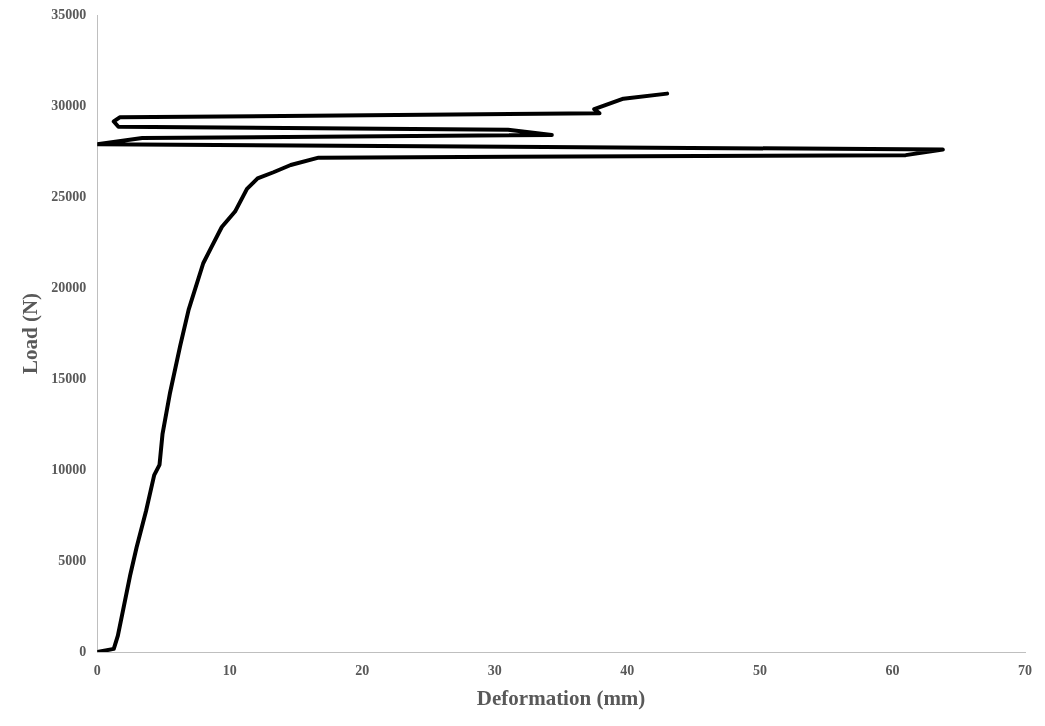 The height and width of the screenshot is (726, 1045). Describe the element at coordinates (892, 671) in the screenshot. I see `x-tick-label: 60` at that location.